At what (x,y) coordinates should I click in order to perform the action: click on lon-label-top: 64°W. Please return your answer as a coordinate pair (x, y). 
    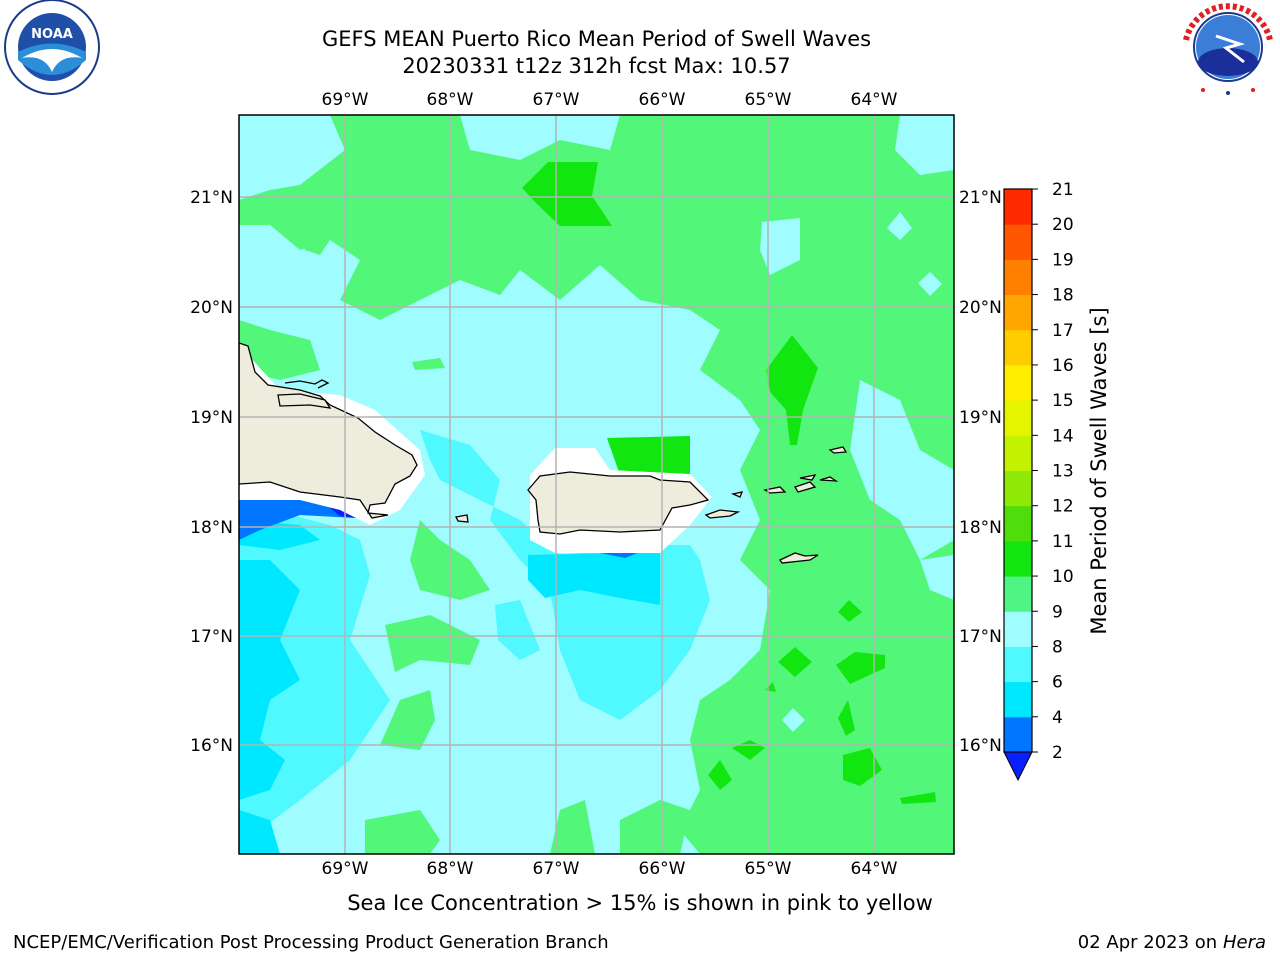
    Looking at the image, I should click on (874, 100).